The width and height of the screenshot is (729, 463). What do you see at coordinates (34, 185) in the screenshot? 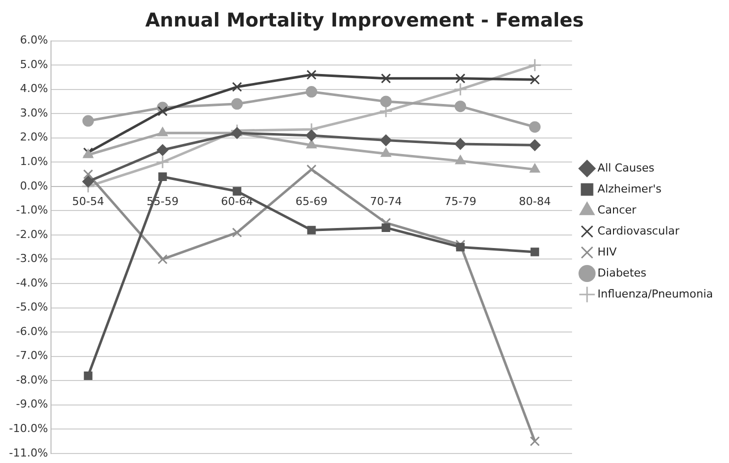
I see `y-tick-label: 0.0%` at bounding box center [34, 185].